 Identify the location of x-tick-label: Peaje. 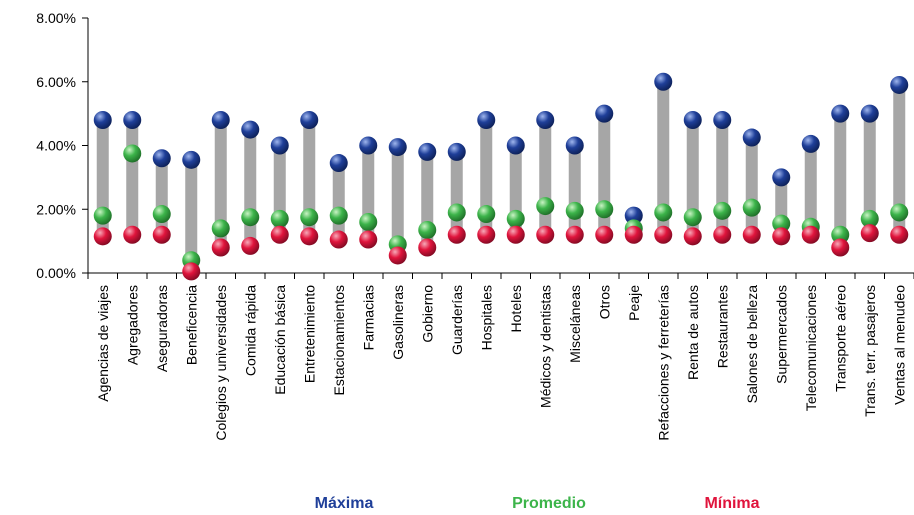
(634, 303).